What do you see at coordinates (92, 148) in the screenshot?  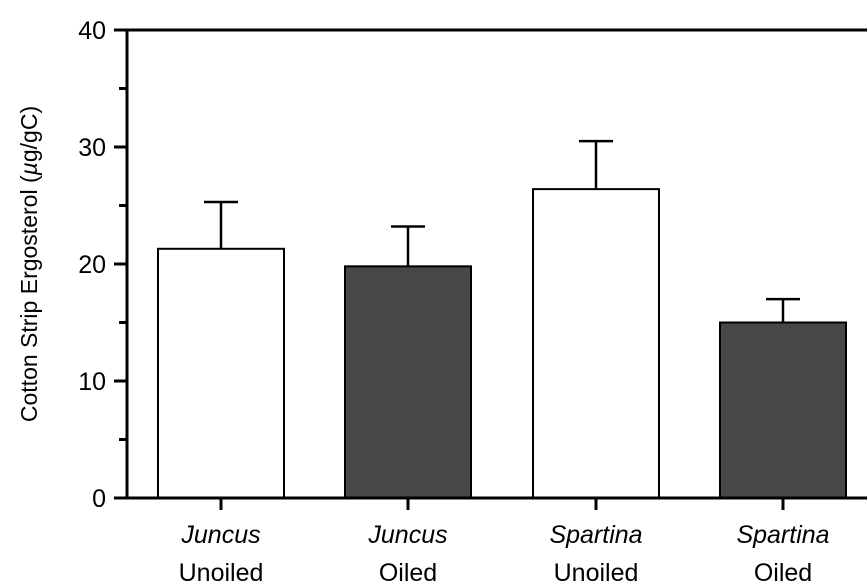 I see `y-tick-label: 30` at bounding box center [92, 148].